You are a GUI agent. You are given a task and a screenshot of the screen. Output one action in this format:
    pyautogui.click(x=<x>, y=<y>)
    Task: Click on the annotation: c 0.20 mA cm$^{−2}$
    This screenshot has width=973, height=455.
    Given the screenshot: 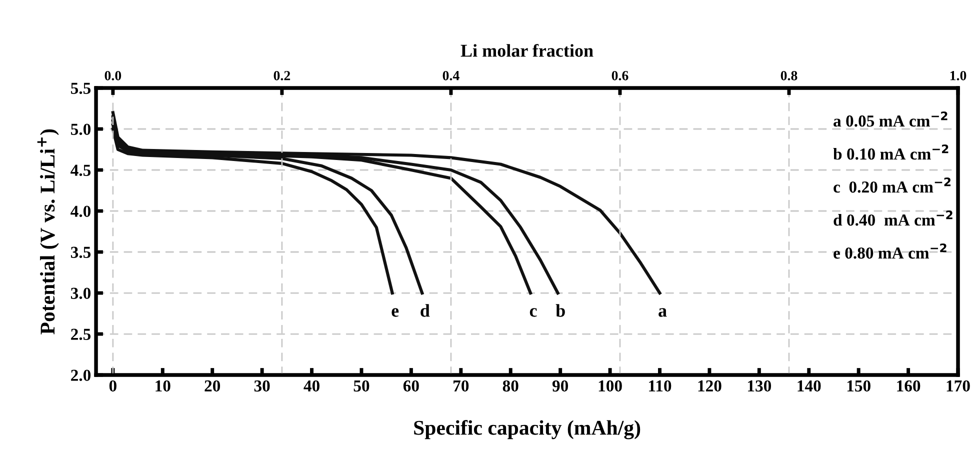 What is the action you would take?
    pyautogui.click(x=892, y=185)
    